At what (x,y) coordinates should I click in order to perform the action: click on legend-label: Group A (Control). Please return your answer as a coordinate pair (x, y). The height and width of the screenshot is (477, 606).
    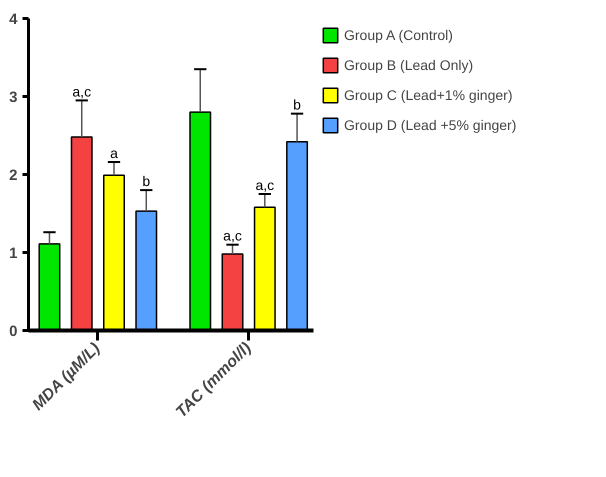
    Looking at the image, I should click on (398, 35).